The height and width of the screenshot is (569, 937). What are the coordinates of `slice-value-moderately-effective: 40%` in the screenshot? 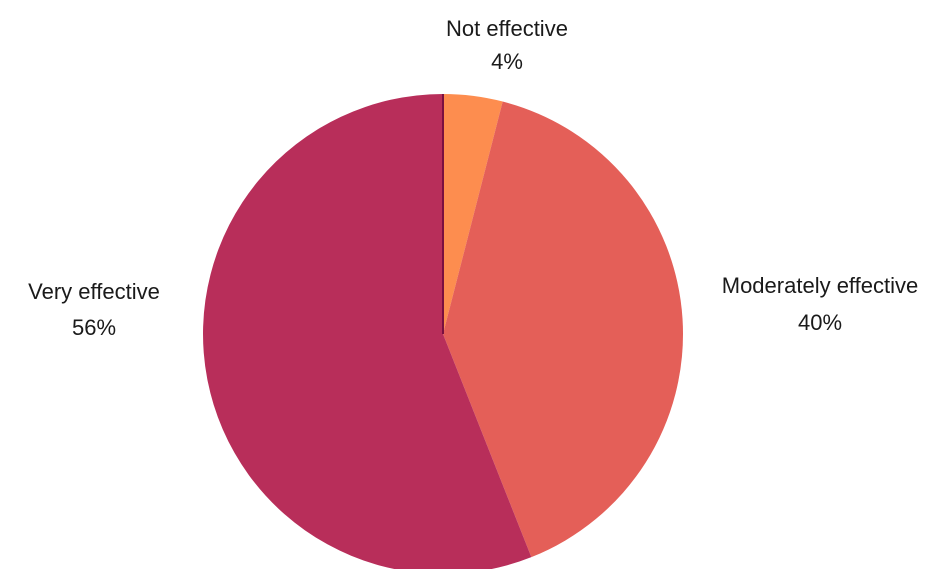 It's located at (820, 322).